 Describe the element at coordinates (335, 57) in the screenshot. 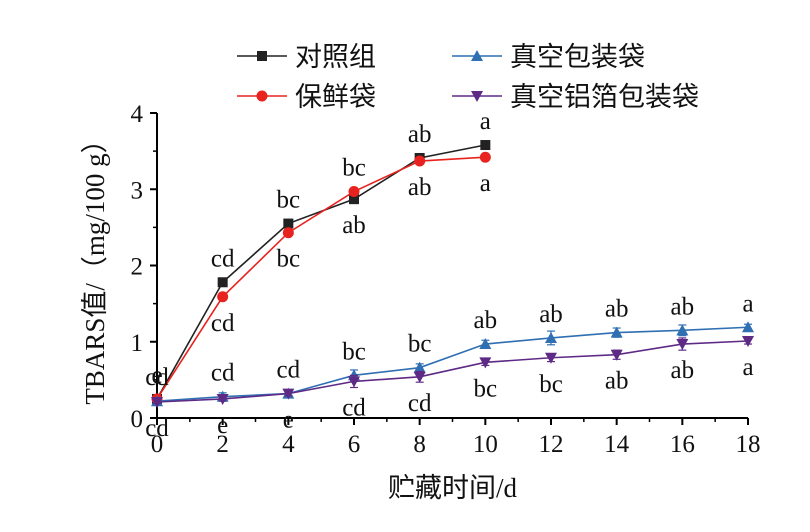

I see `legend-label: 对照组` at that location.